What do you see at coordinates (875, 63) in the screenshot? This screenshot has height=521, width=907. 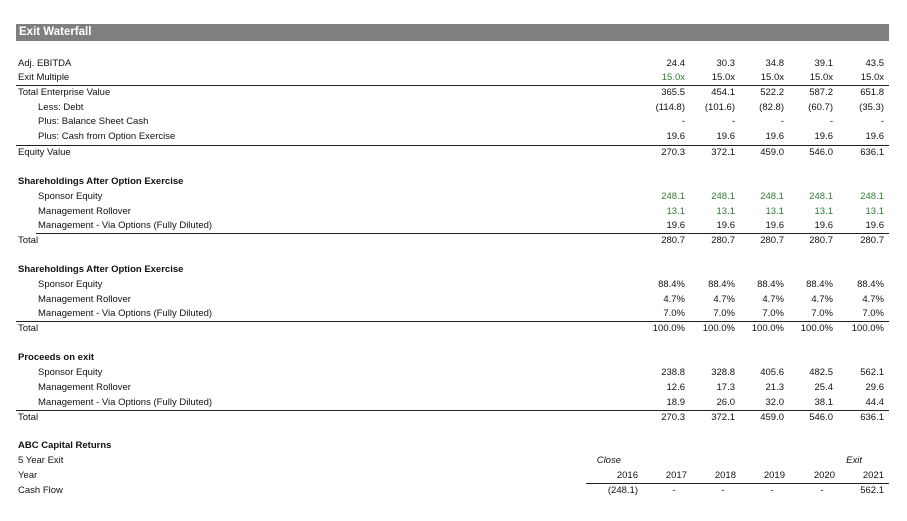 I see `cell: 43.5` at bounding box center [875, 63].